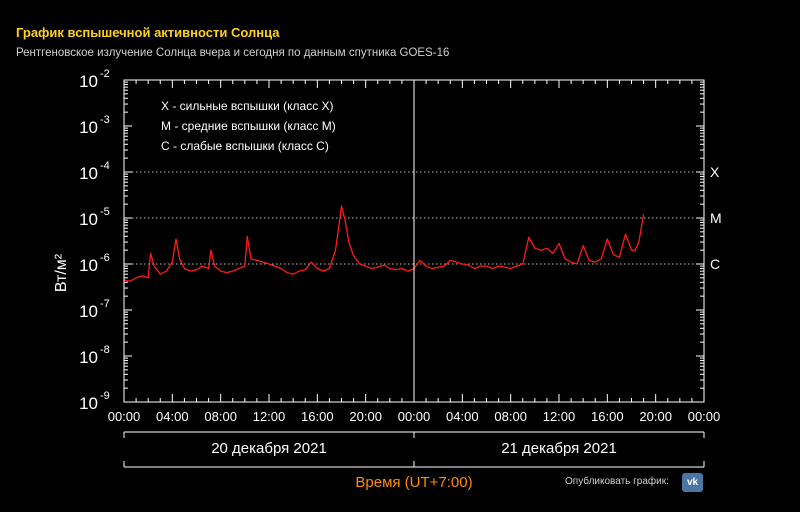 The height and width of the screenshot is (512, 800). Describe the element at coordinates (105, 258) in the screenshot. I see `y-tick-exponent: -6` at that location.